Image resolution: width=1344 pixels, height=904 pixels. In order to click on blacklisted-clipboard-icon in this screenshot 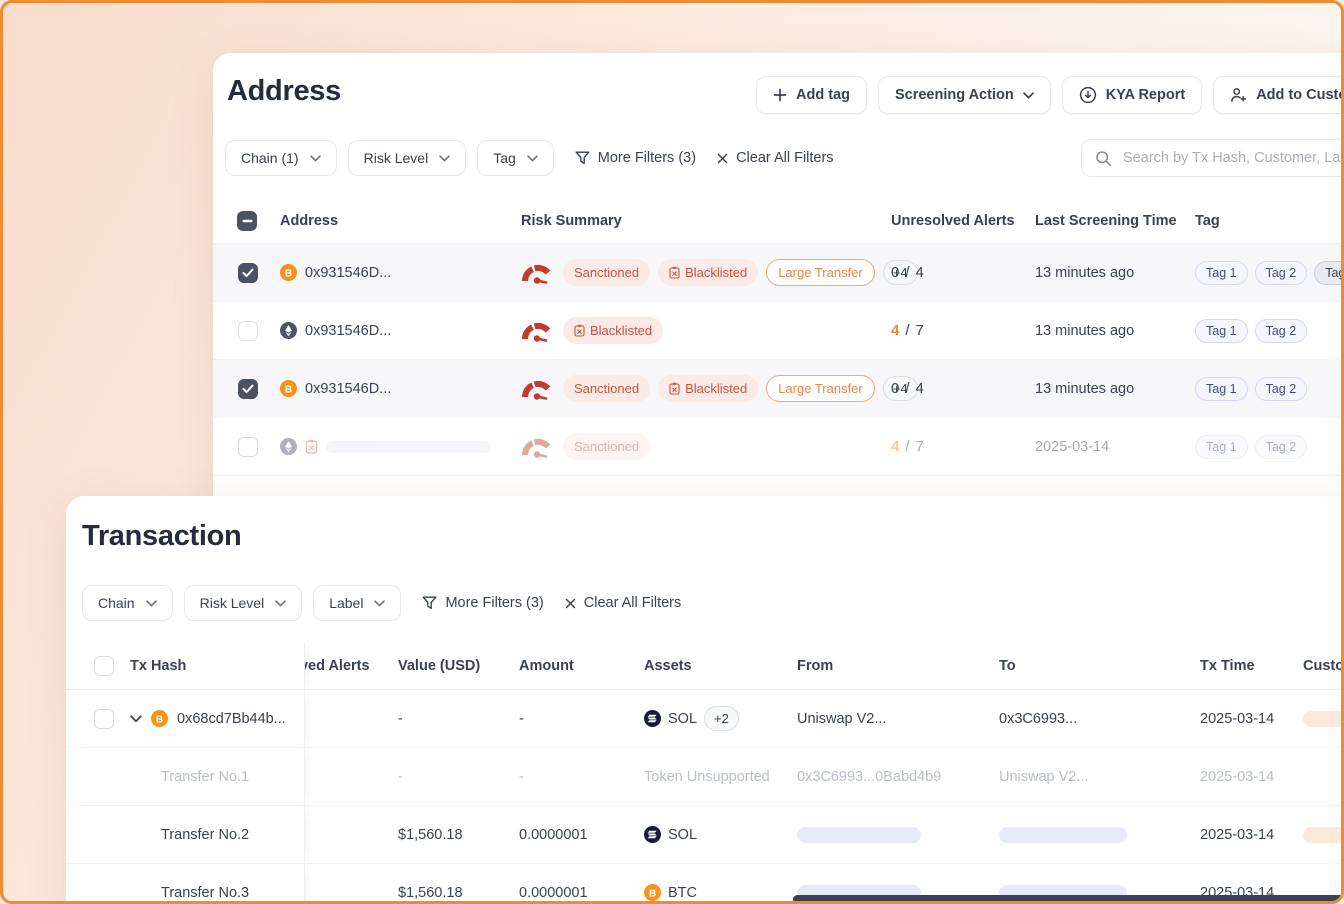, I will do `click(311, 446)`.